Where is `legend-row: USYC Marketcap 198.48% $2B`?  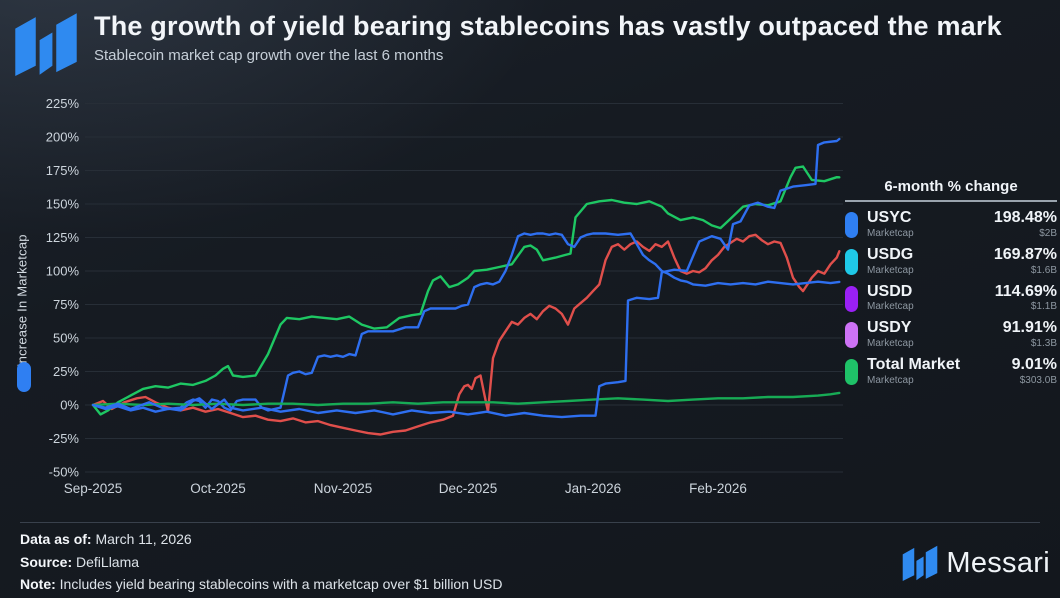 legend-row: USYC Marketcap 198.48% $2B is located at coordinates (951, 224).